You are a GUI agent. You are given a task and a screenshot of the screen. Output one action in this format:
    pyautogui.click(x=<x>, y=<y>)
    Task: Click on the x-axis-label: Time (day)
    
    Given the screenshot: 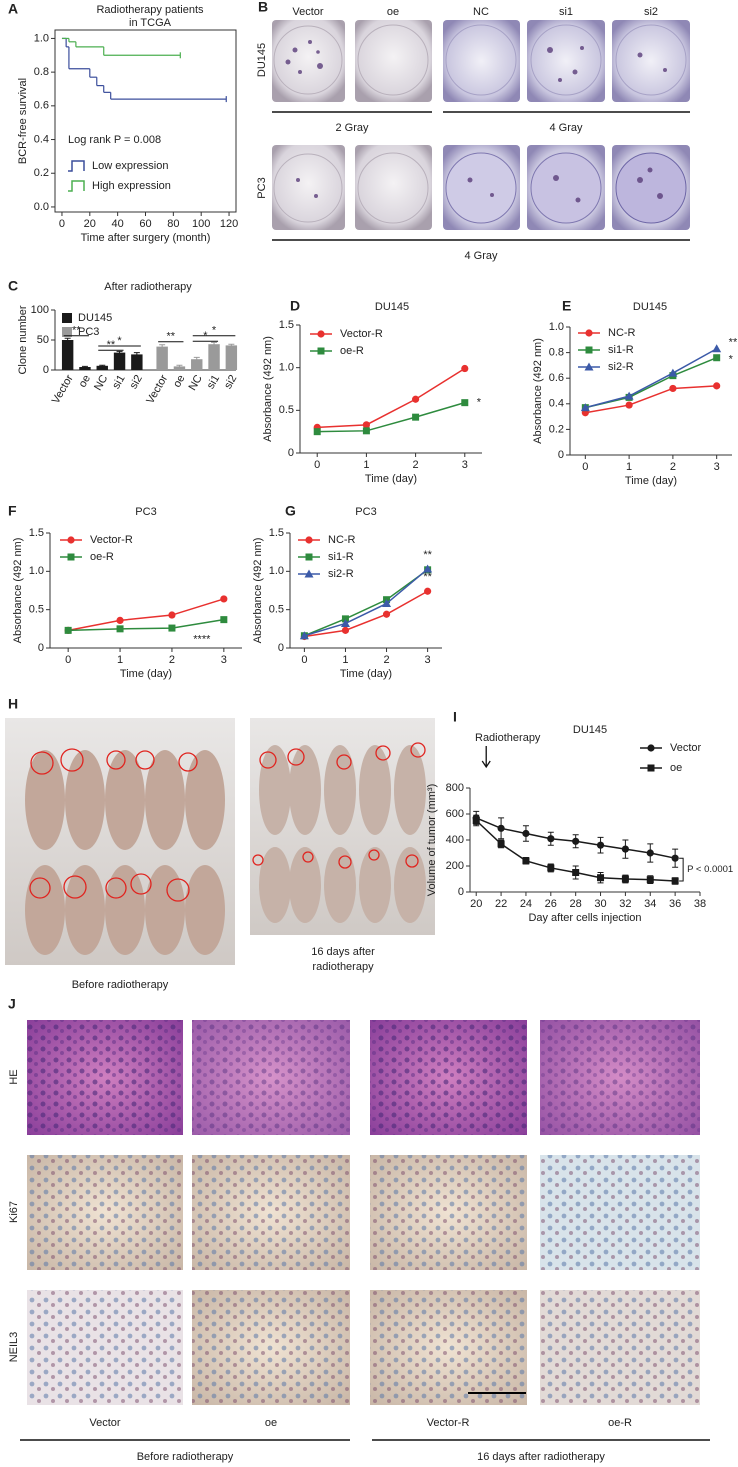 What is the action you would take?
    pyautogui.click(x=146, y=674)
    